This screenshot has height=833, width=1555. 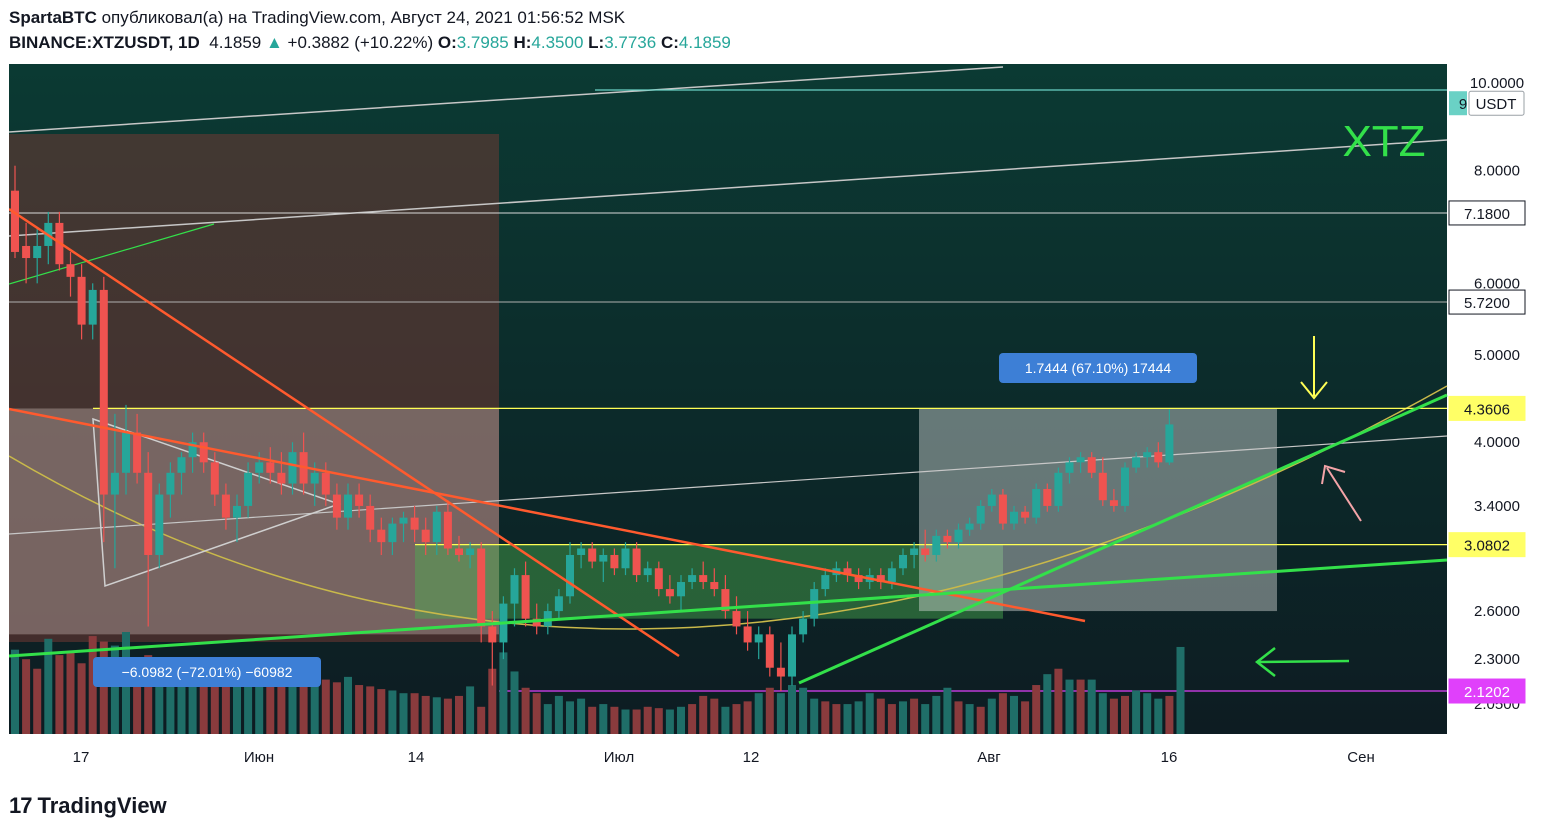 I want to click on price-tick-label: 6.0000, so click(x=1497, y=283).